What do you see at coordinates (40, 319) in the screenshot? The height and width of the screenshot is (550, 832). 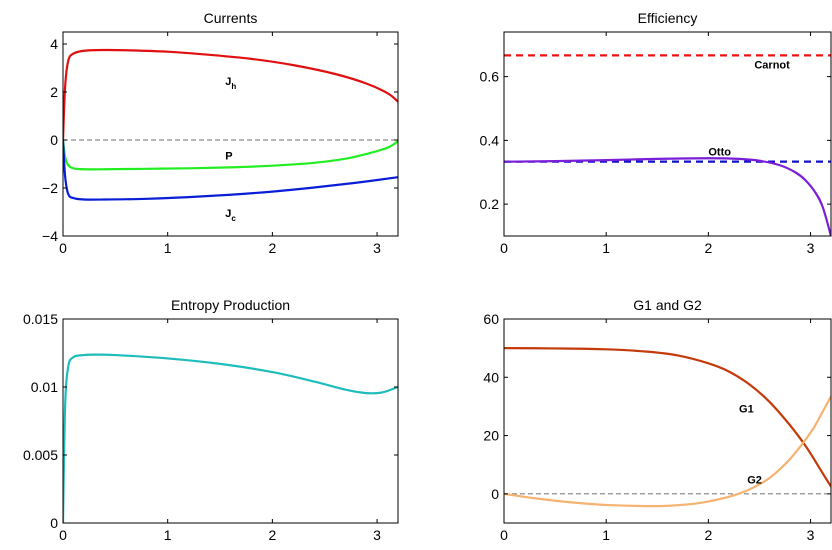 I see `y-tick-label: 0.015` at bounding box center [40, 319].